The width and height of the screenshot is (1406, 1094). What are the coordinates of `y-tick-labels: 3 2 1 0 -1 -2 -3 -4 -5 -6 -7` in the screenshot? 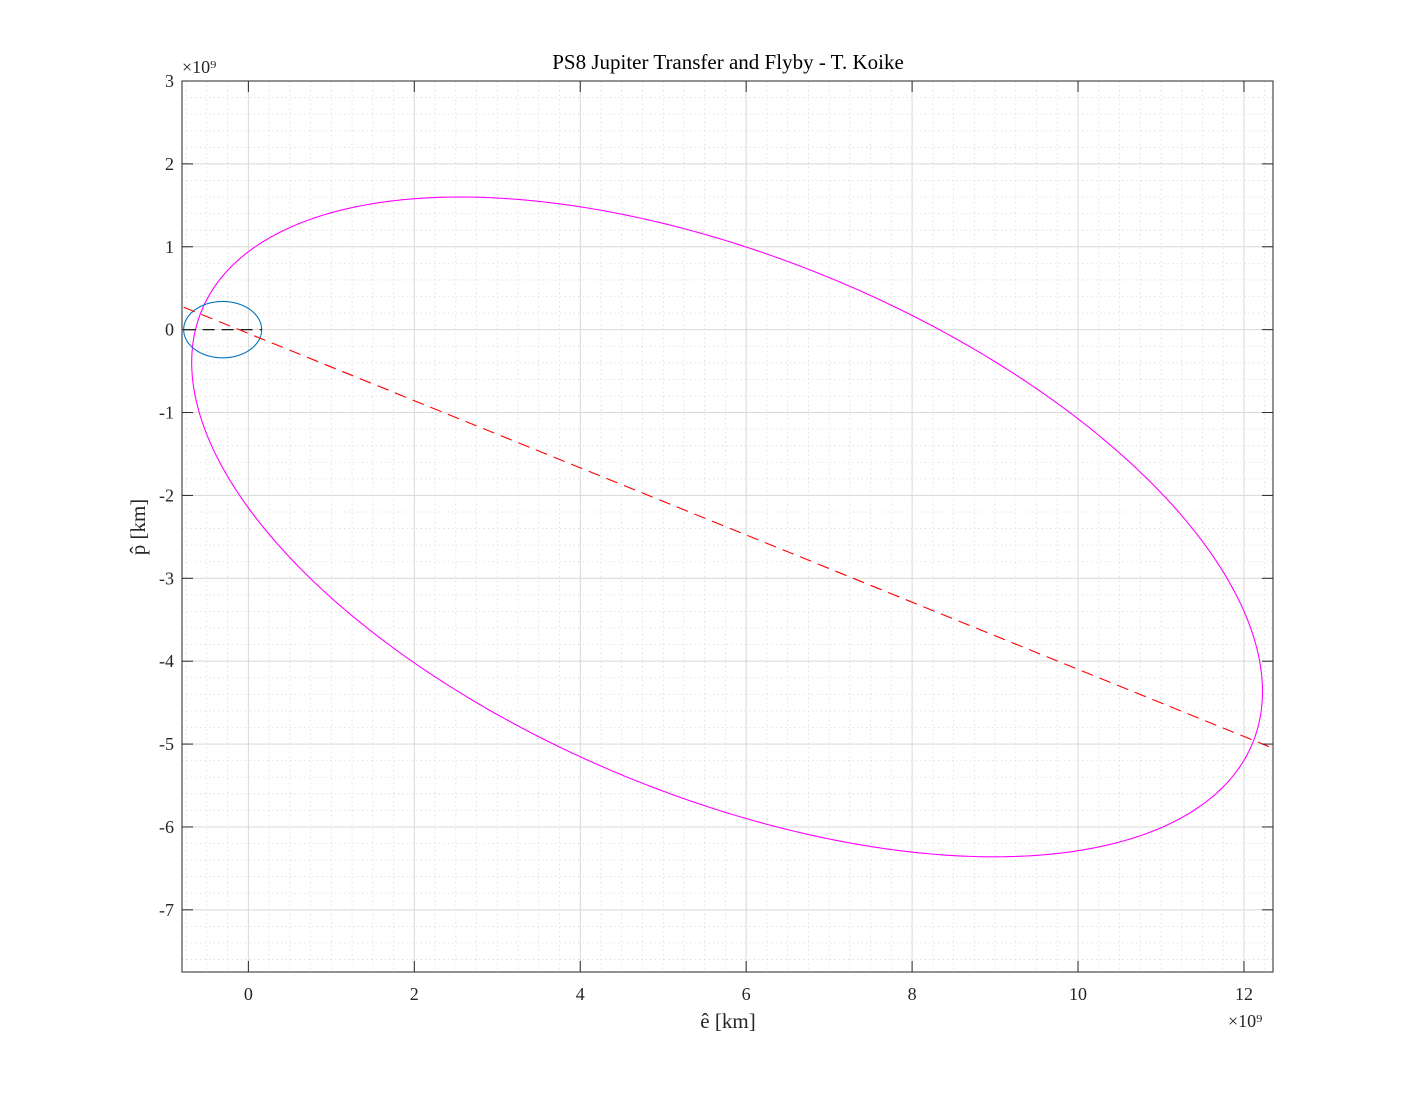 It's located at (166, 495).